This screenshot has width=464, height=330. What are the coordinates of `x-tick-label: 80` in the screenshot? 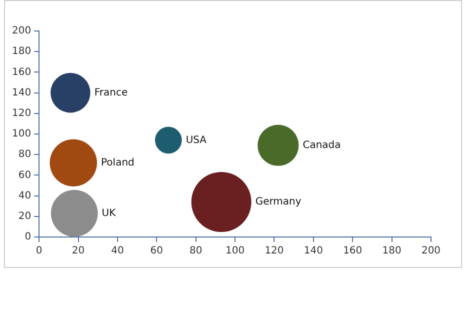 It's located at (195, 251).